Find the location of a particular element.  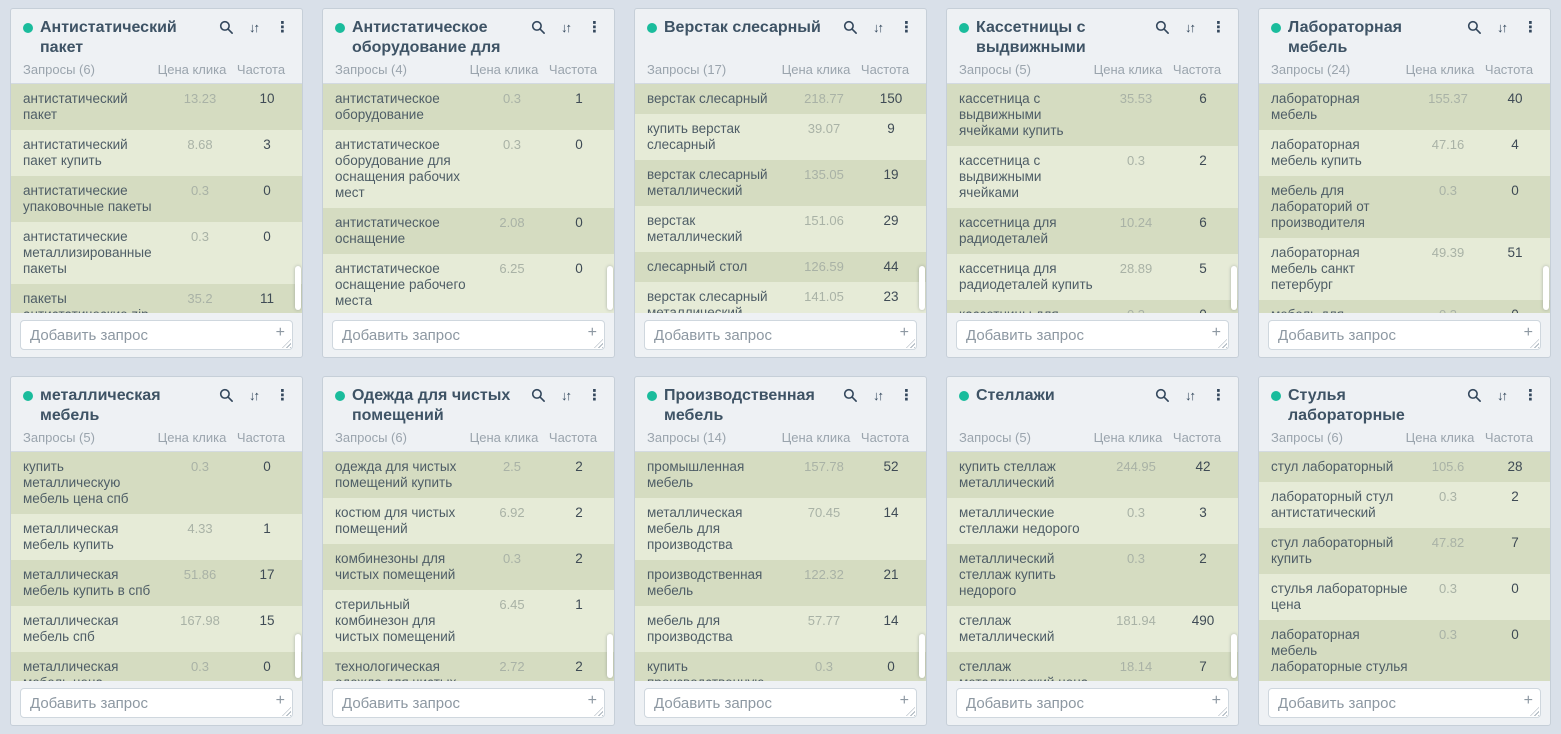

query-row: кассетница для радиодеталей 10.24 6 is located at coordinates (1092, 231).